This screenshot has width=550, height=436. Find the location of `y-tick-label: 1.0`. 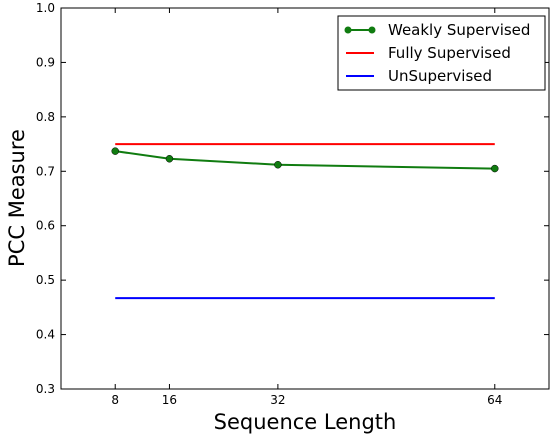

y-tick-label: 1.0 is located at coordinates (45, 8).